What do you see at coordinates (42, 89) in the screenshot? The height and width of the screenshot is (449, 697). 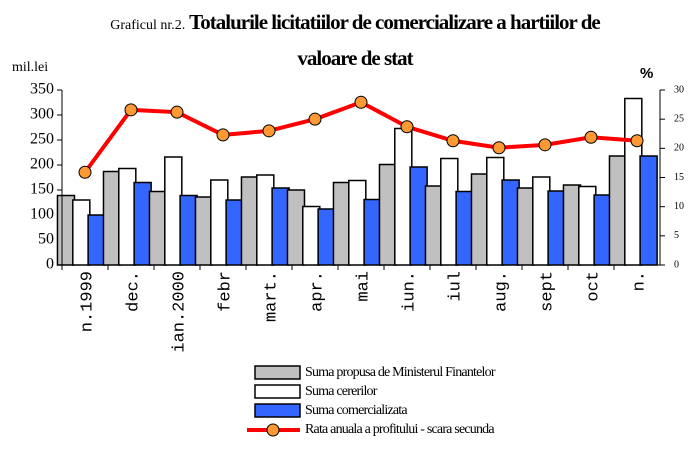 I see `y-tick-label: 350` at bounding box center [42, 89].